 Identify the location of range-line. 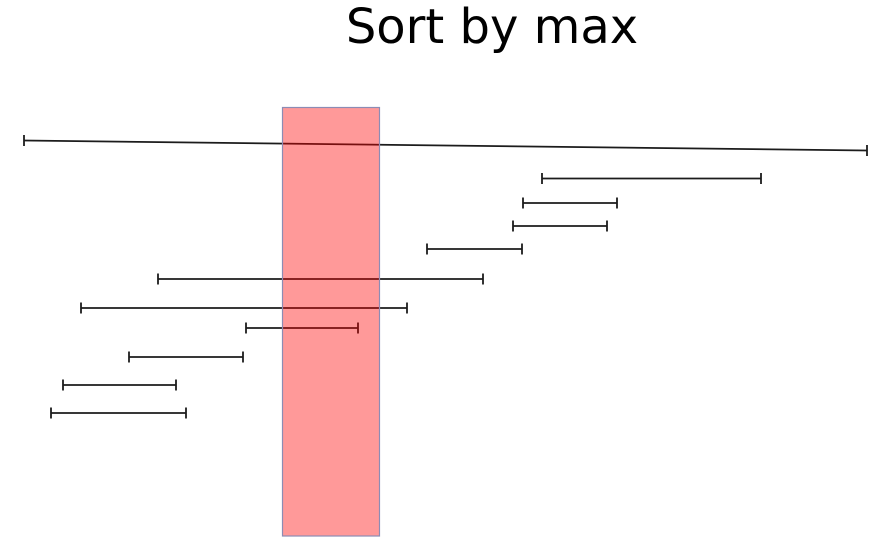
(445, 145).